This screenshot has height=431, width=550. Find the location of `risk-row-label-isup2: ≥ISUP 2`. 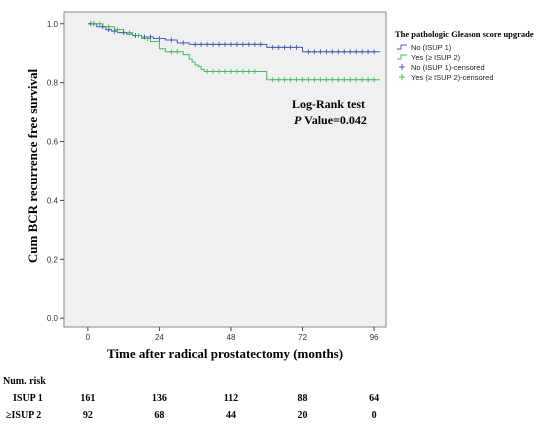

risk-row-label-isup2: ≥ISUP 2 is located at coordinates (24, 415).